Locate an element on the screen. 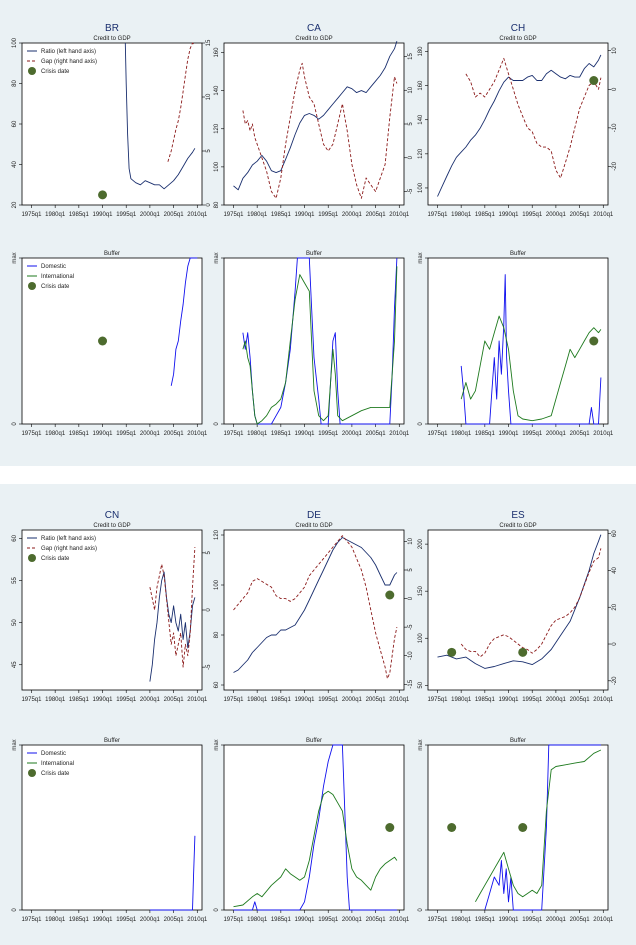 This screenshot has height=945, width=636. y-tick-label-right: -10 is located at coordinates (615, 127).